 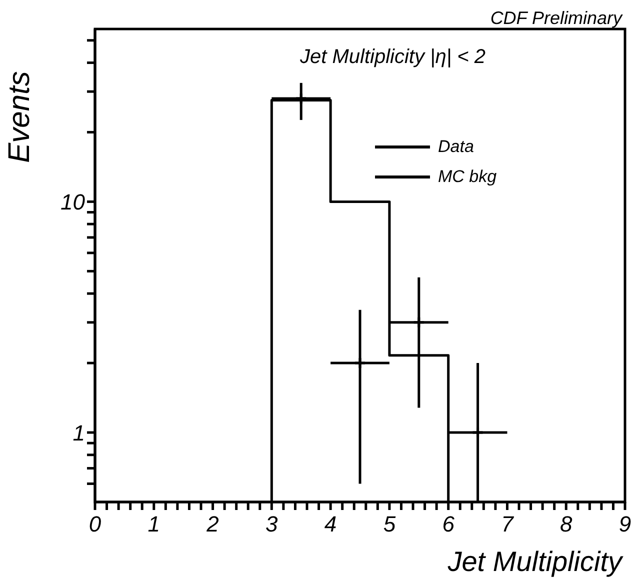 I want to click on x-tick-label: 8, so click(x=566, y=524).